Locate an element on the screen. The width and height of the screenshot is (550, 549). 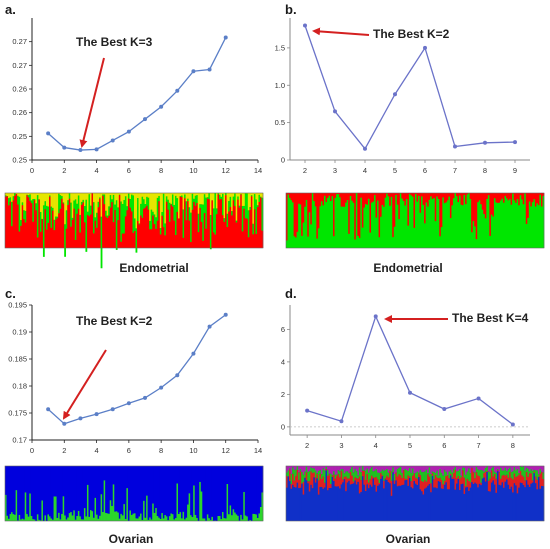
x-tick-label: 14 is located at coordinates (258, 450).